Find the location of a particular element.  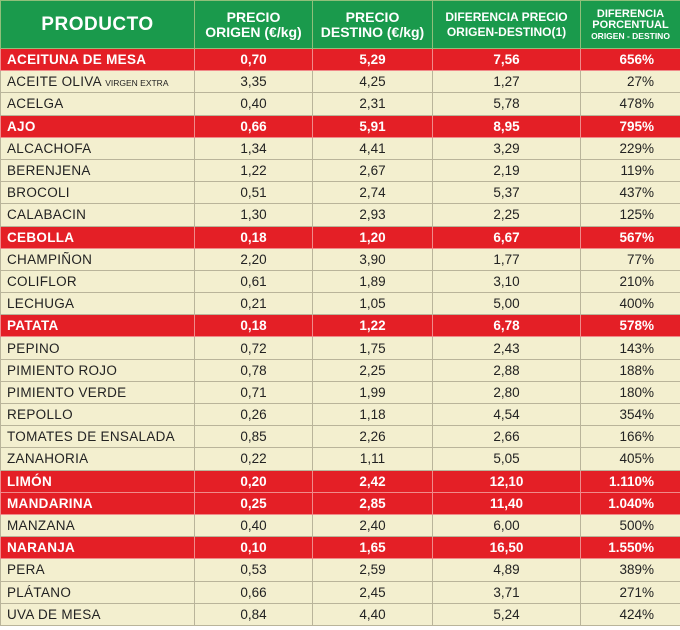

cell-precio-destino: 2,31 is located at coordinates (372, 104).